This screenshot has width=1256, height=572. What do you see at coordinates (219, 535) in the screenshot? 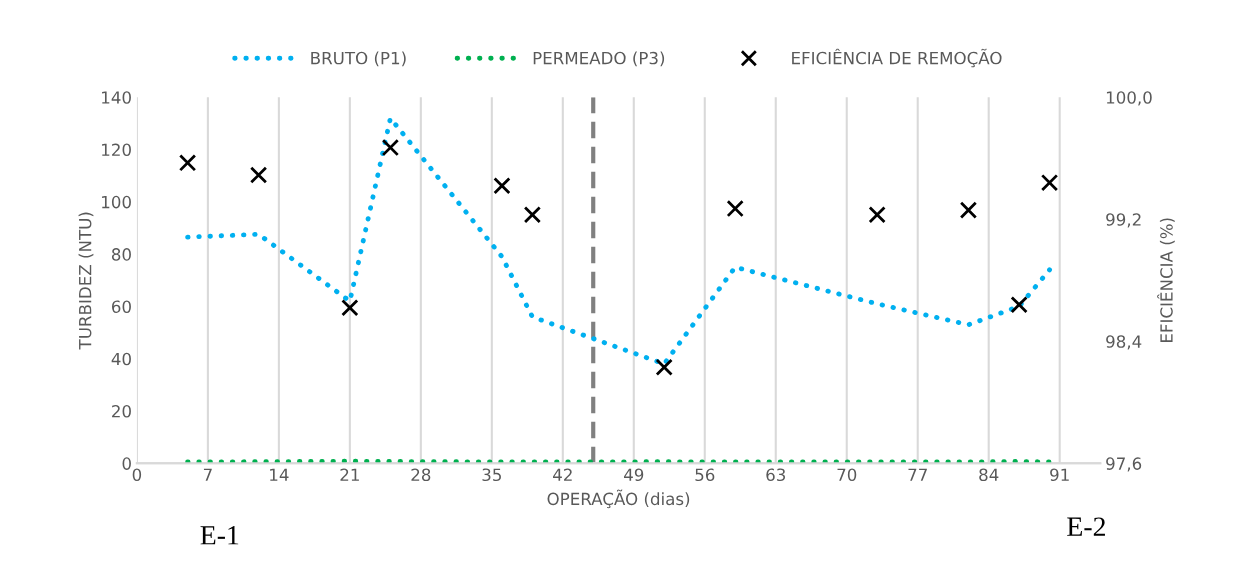
I see `text: E-1` at bounding box center [219, 535].